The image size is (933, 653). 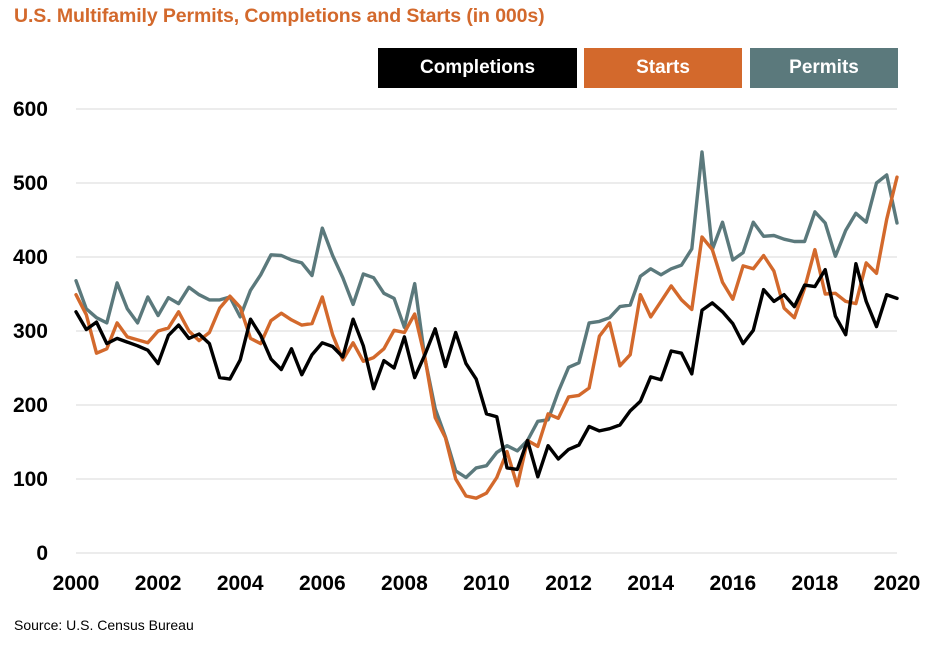 I want to click on x-tick-label: 2002, so click(x=158, y=583).